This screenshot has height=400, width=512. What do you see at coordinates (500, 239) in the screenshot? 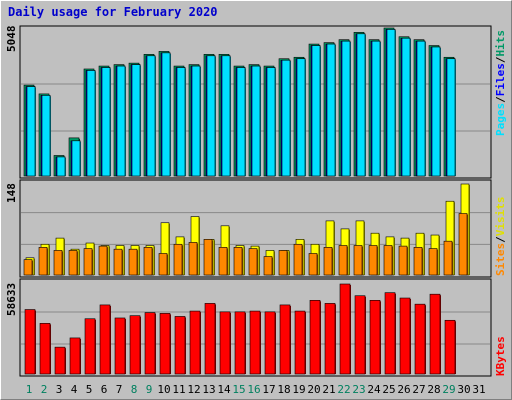
I see `legend-sep-3: /` at bounding box center [500, 239].